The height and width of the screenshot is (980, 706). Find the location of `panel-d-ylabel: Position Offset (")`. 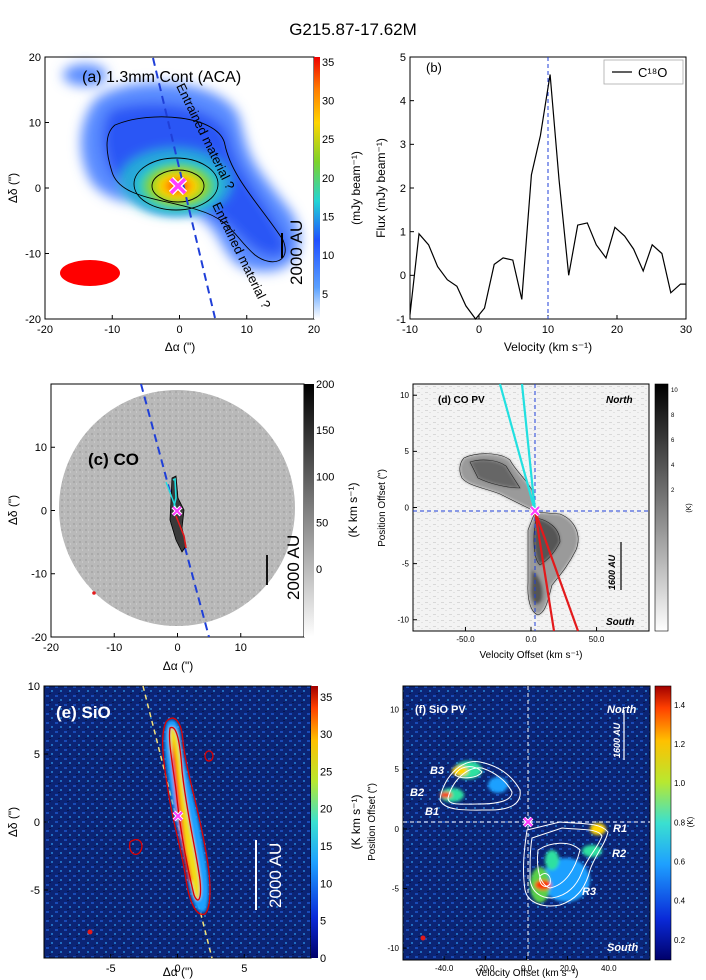

panel-d-ylabel: Position Offset (") is located at coordinates (382, 508).